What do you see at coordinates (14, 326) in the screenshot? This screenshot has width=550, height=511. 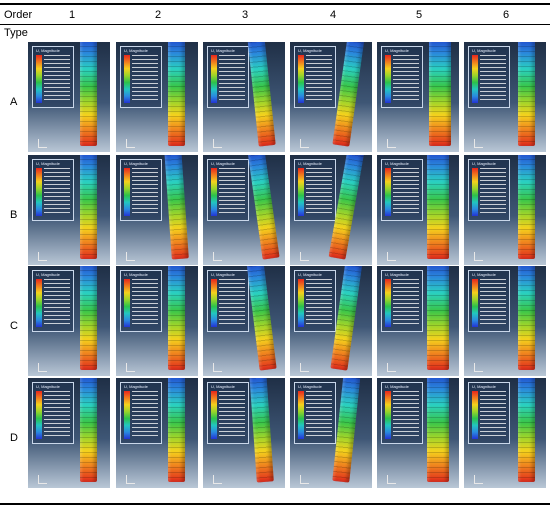 I see `row-label-c: C` at bounding box center [14, 326].